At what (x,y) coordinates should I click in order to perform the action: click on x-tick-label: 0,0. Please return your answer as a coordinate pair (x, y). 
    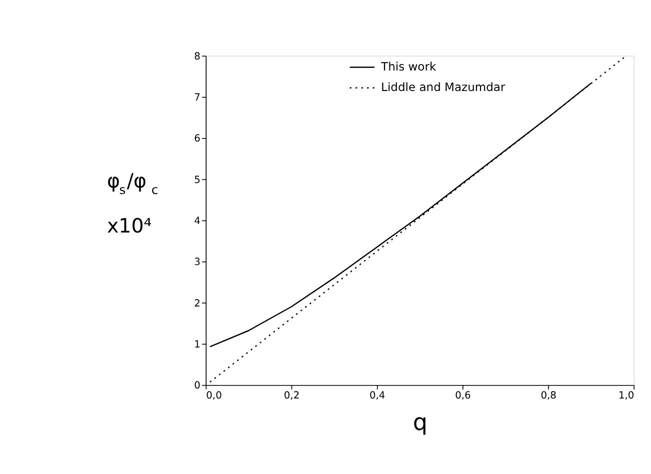
    Looking at the image, I should click on (214, 396).